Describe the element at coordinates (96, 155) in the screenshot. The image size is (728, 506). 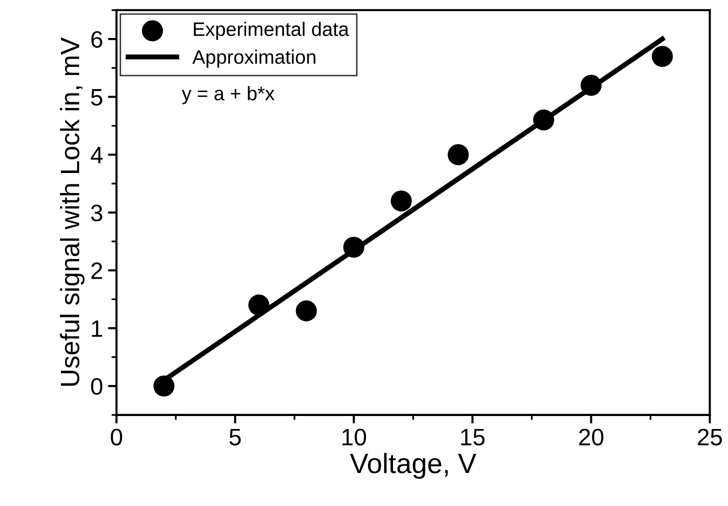
I see `y-tick-label: 4` at that location.